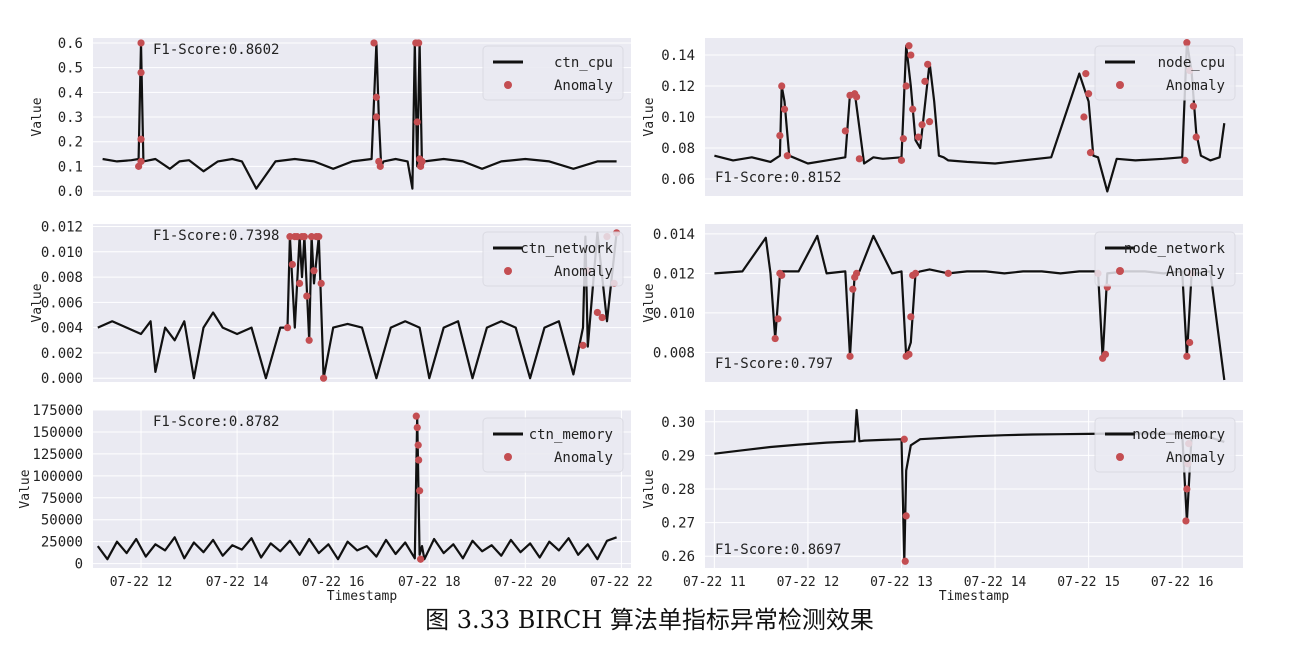 This screenshot has height=652, width=1299. Describe the element at coordinates (333, 582) in the screenshot. I see `x-tick-label: 07-22 16` at that location.